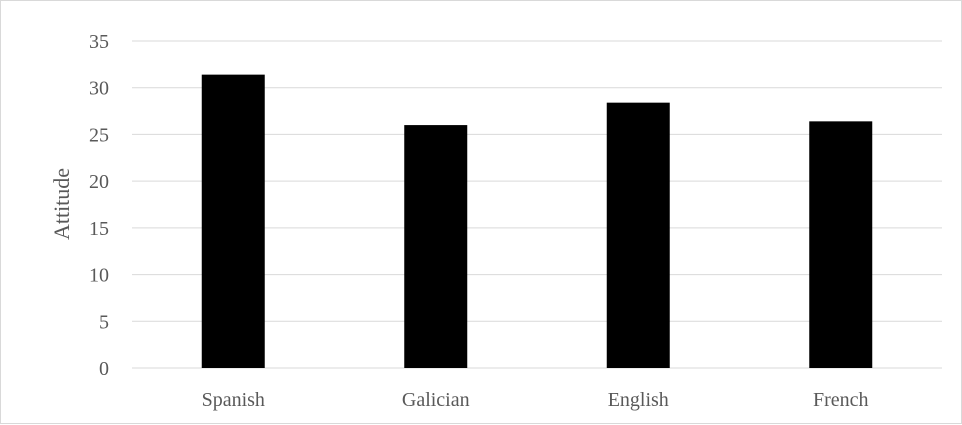  What do you see at coordinates (99, 182) in the screenshot?
I see `y-tick-label: 20` at bounding box center [99, 182].